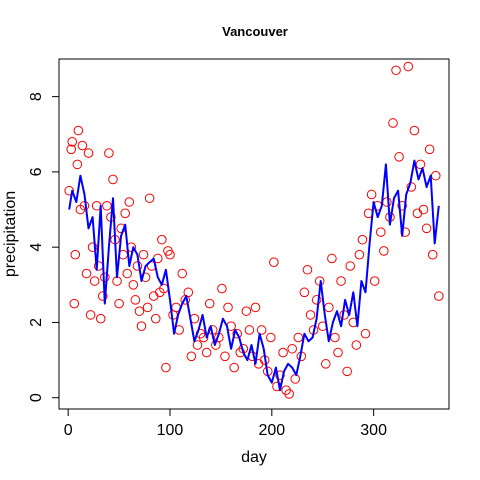 The width and height of the screenshot is (480, 480). What do you see at coordinates (255, 31) in the screenshot?
I see `chart-title: Vancouver` at bounding box center [255, 31].